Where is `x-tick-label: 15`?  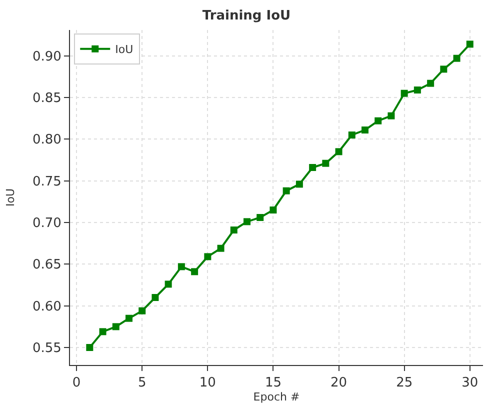 x-tick-label: 15 is located at coordinates (273, 383).